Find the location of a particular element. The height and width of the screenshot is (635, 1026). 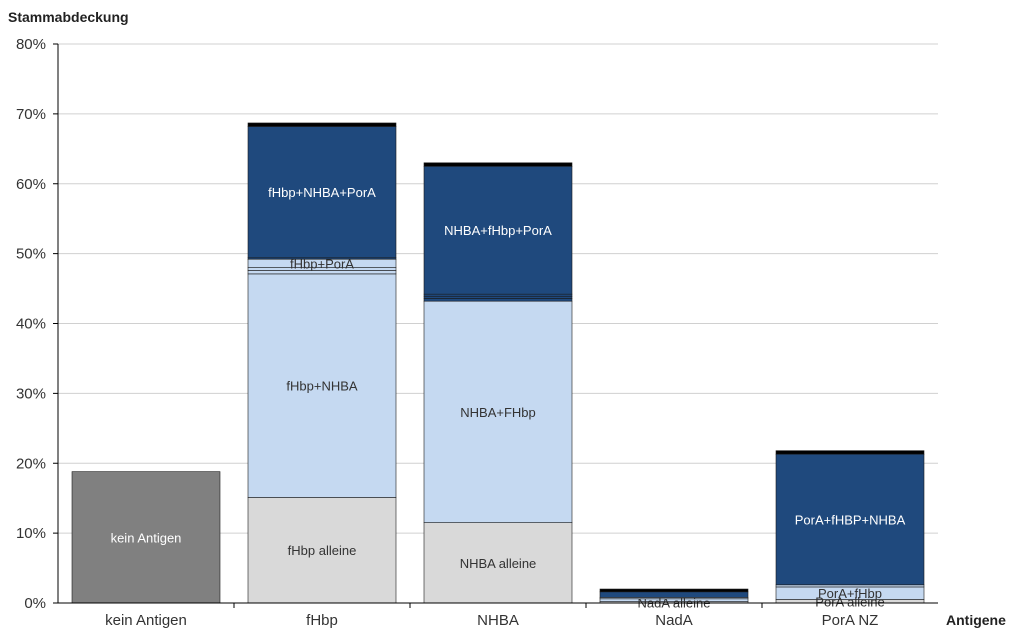

segment-label: fHbp+NHBA+PorA is located at coordinates (322, 192).